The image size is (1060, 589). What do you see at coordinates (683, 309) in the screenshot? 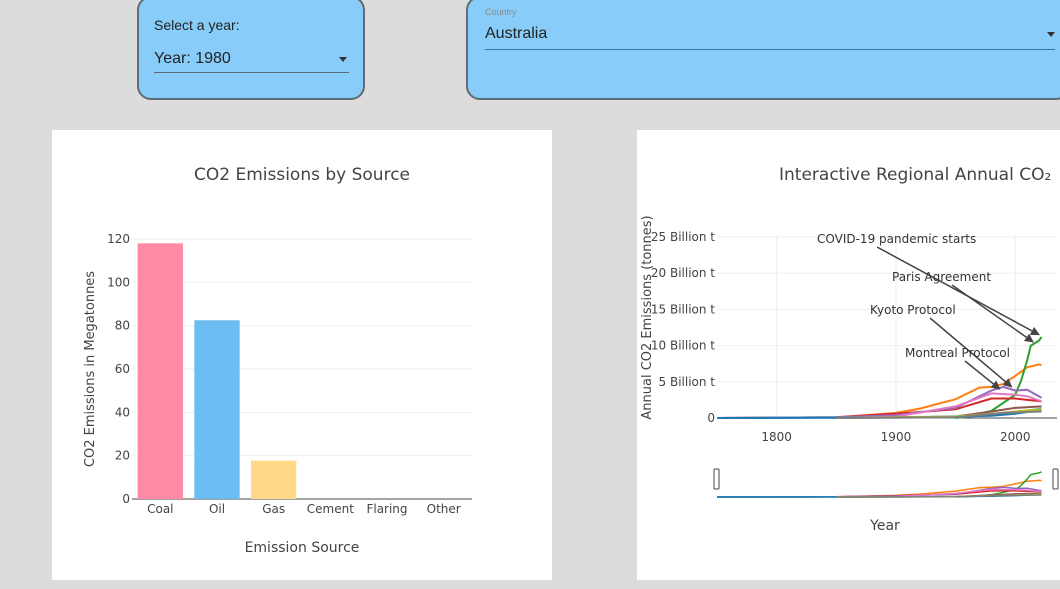
I see `y-tick-label: 15 Billion t` at bounding box center [683, 309].